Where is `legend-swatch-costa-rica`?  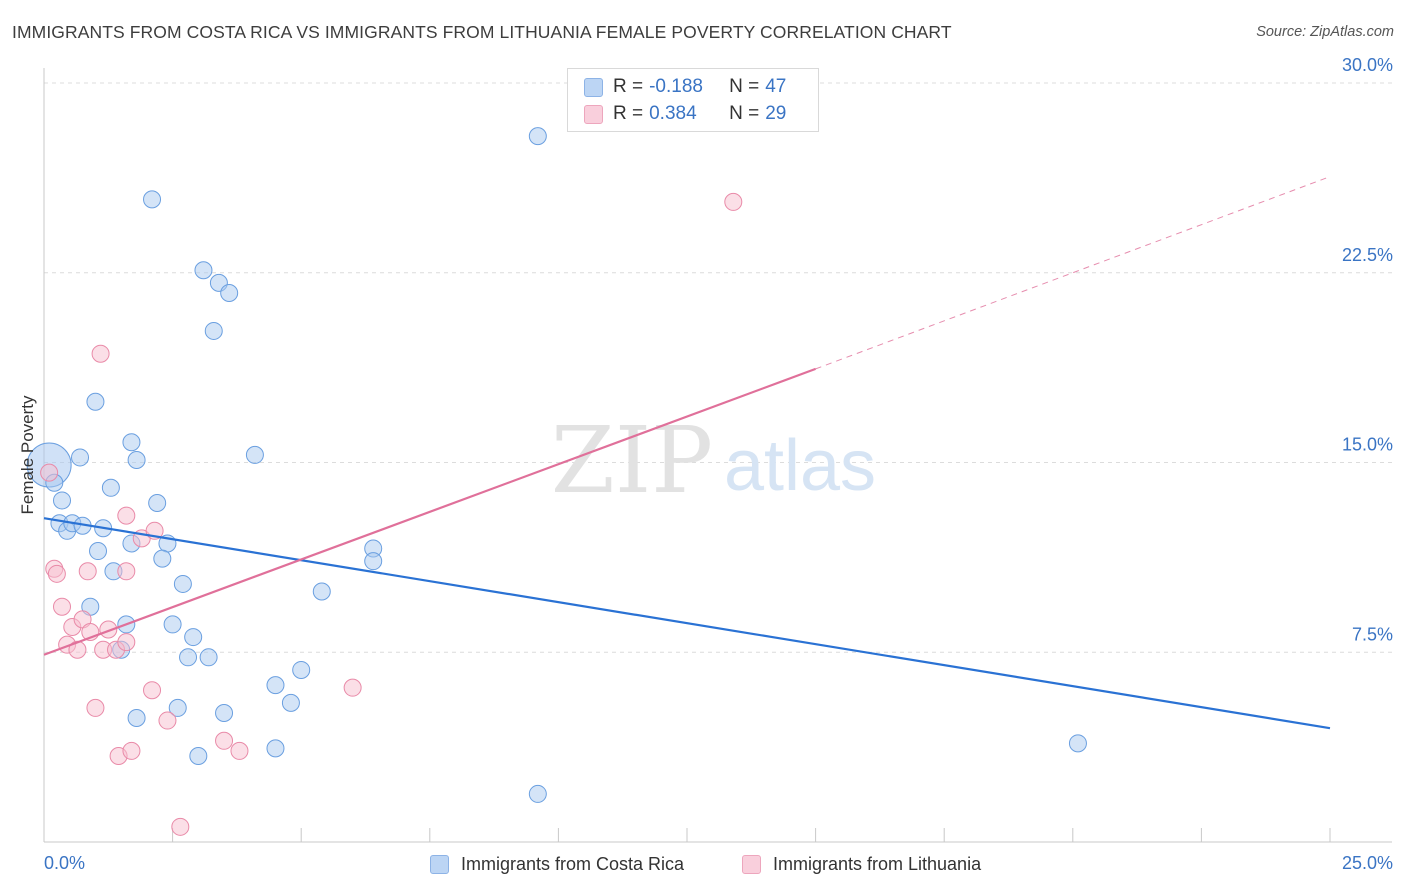 legend-swatch-costa-rica is located at coordinates (593, 87).